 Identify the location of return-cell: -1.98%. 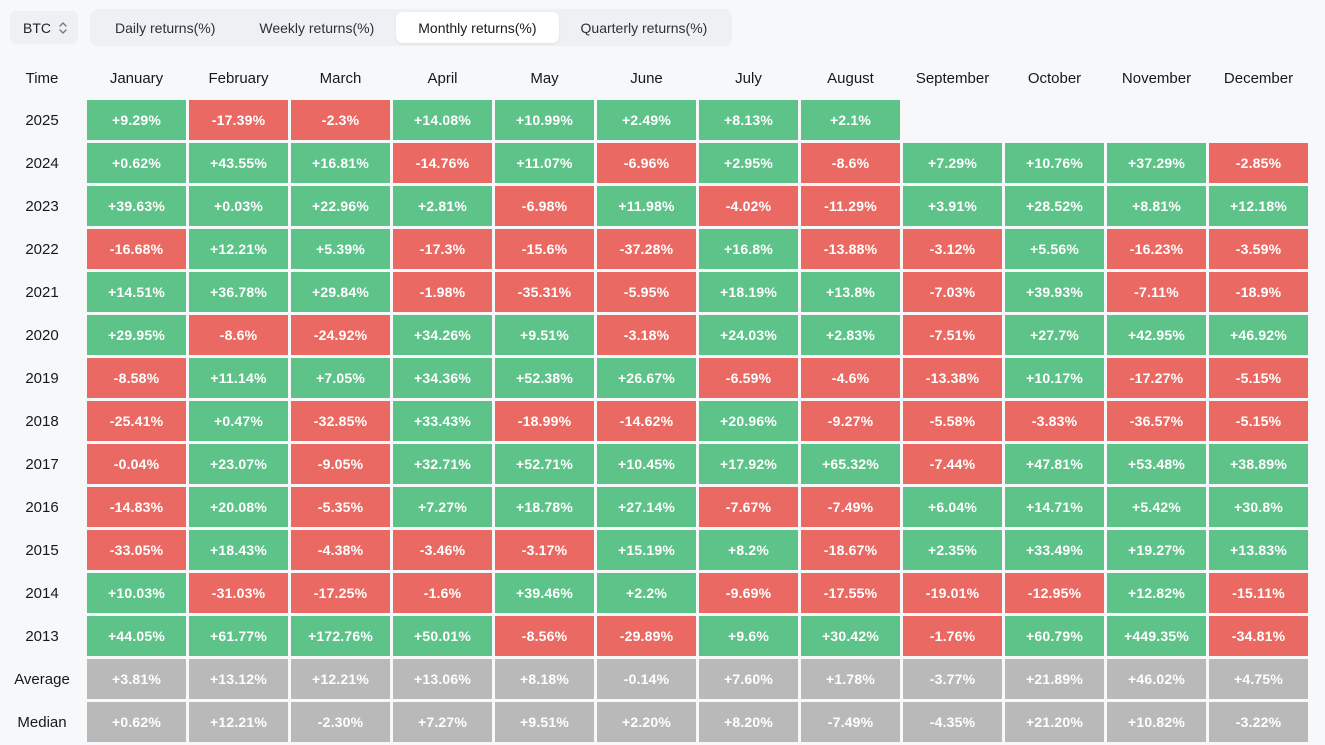
(442, 292).